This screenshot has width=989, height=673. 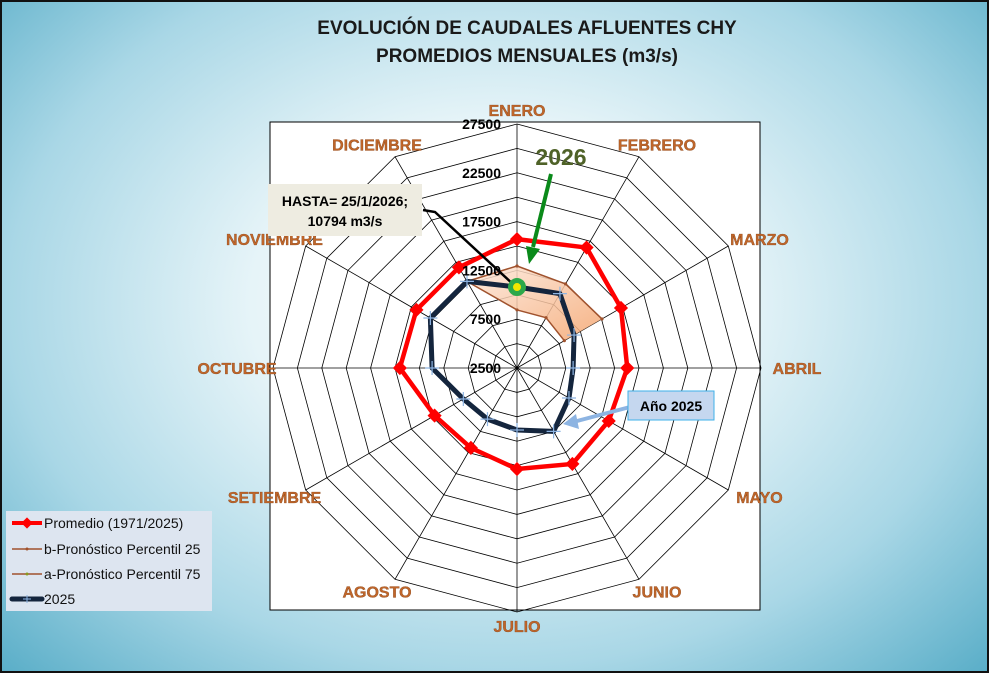 I want to click on month-label-abril: ABRIL, so click(x=797, y=369).